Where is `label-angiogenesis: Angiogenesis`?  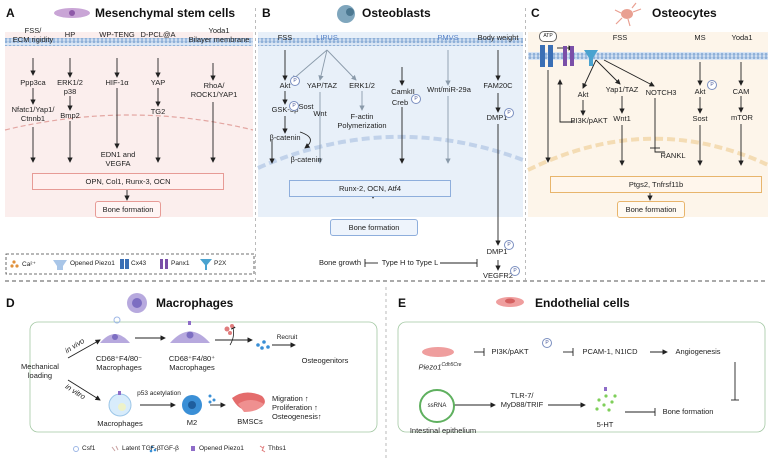
label-angiogenesis: Angiogenesis is located at coordinates (698, 351).